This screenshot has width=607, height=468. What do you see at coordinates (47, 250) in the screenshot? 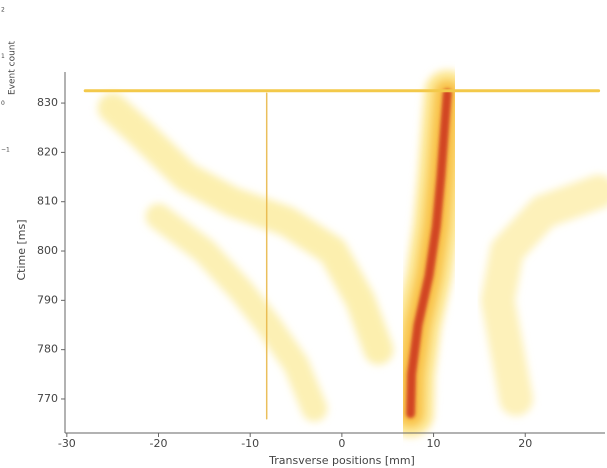
I see `y-tick-label: 800` at bounding box center [47, 250].